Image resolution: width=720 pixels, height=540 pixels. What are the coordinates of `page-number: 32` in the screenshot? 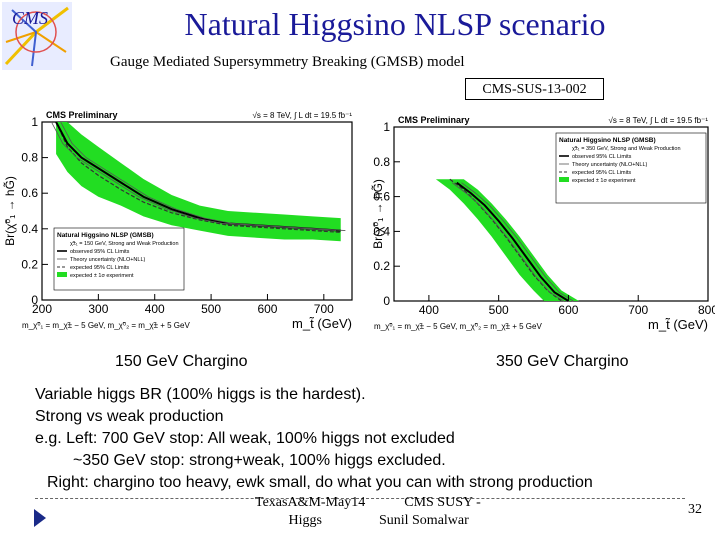 It's located at (695, 509).